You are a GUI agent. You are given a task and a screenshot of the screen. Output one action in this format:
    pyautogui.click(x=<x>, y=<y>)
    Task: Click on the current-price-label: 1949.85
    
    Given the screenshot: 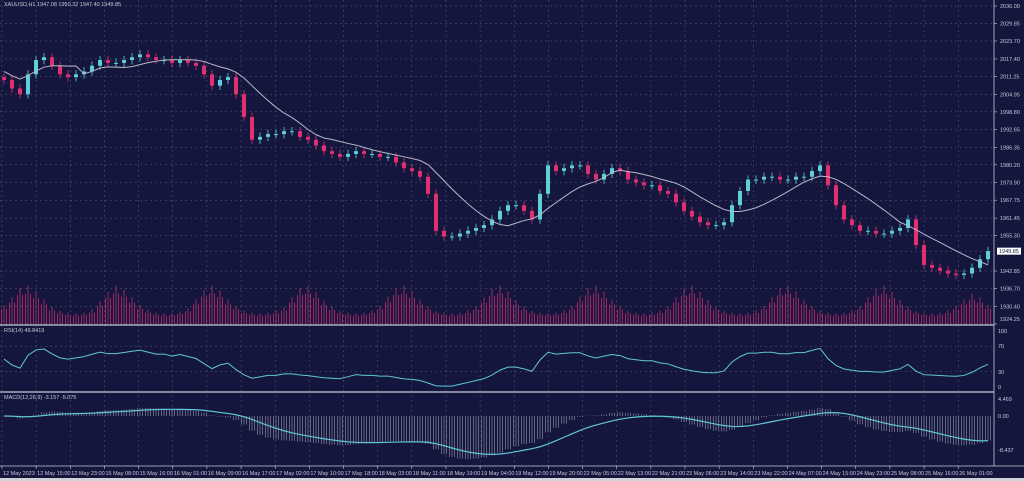 What is the action you would take?
    pyautogui.click(x=1009, y=252)
    